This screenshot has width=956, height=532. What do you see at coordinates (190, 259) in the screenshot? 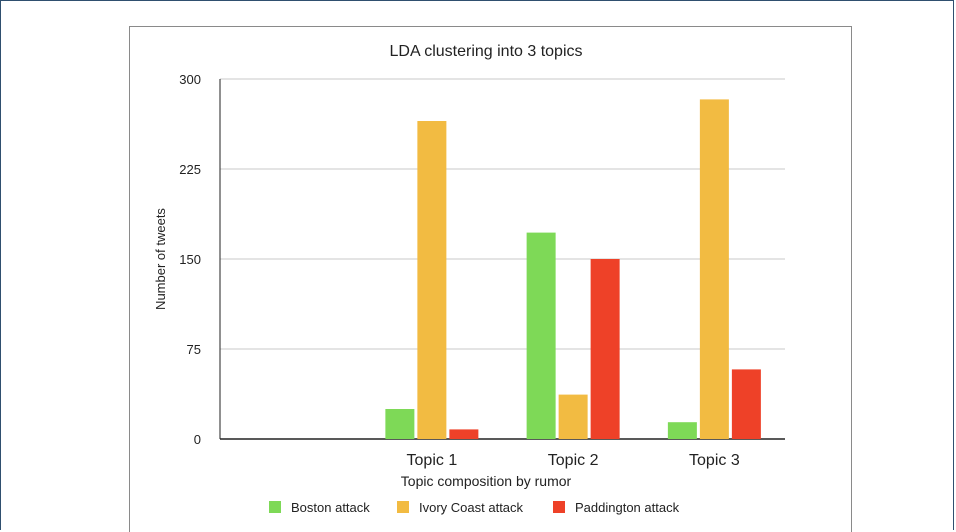
I see `y-tick-label: 150` at bounding box center [190, 259].